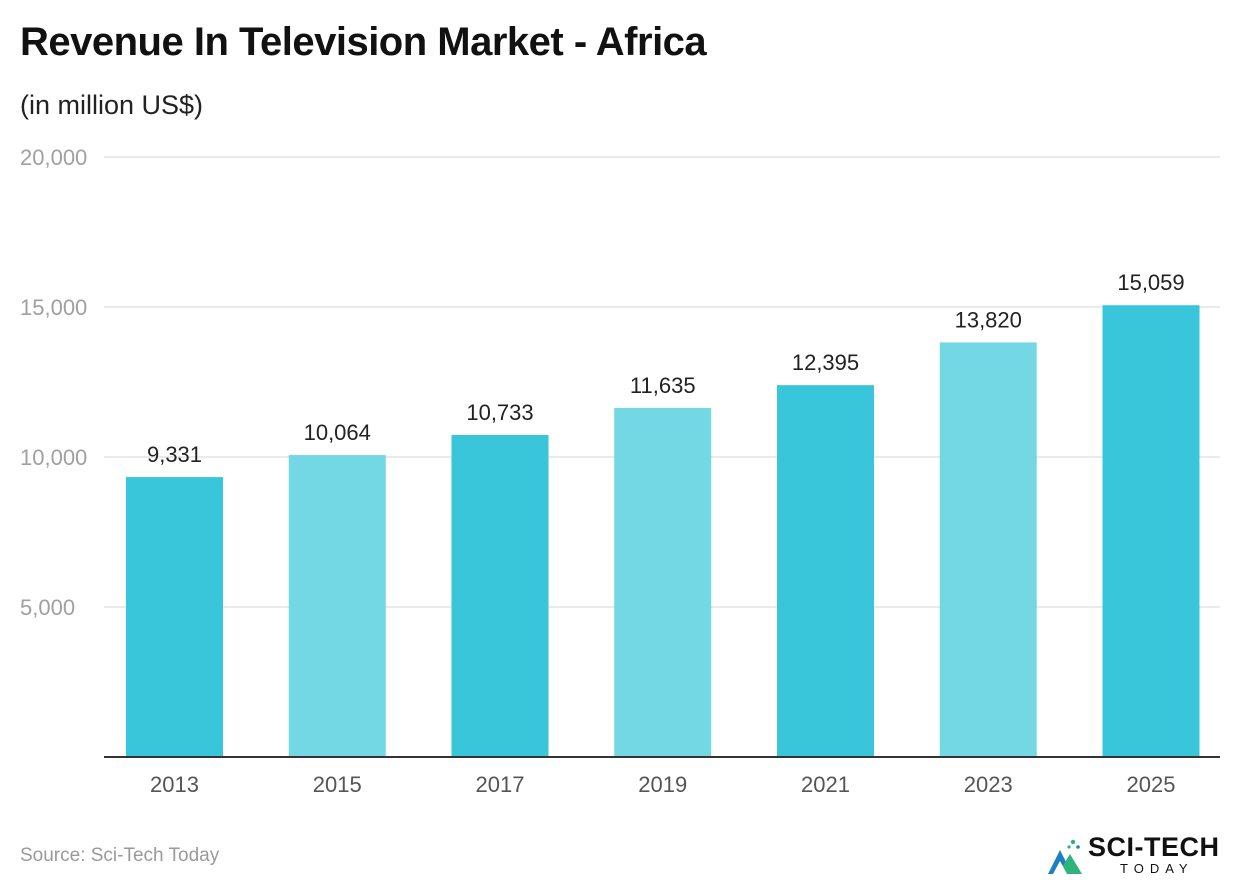 The image size is (1240, 890). What do you see at coordinates (825, 571) in the screenshot?
I see `bar-2021` at bounding box center [825, 571].